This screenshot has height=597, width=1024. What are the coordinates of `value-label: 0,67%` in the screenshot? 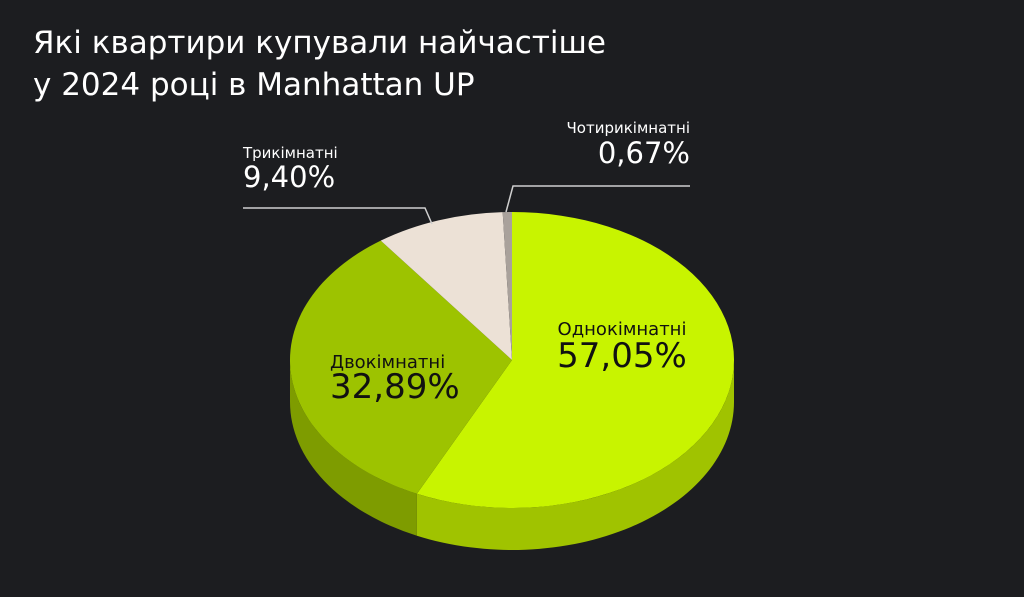 It's located at (644, 153).